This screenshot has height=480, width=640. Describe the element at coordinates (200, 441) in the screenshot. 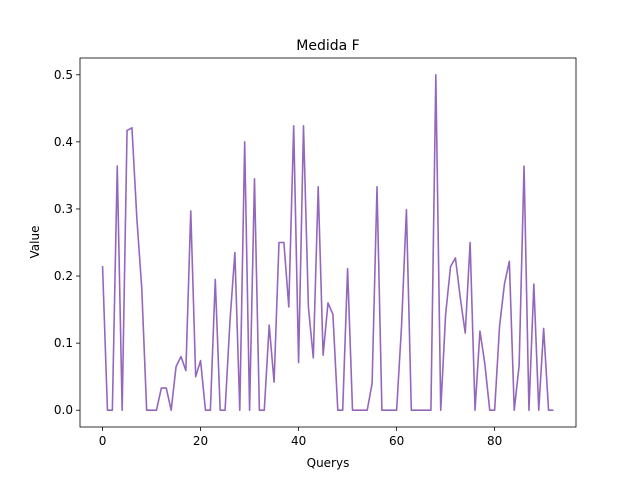

I see `x-tick-label: 20` at that location.